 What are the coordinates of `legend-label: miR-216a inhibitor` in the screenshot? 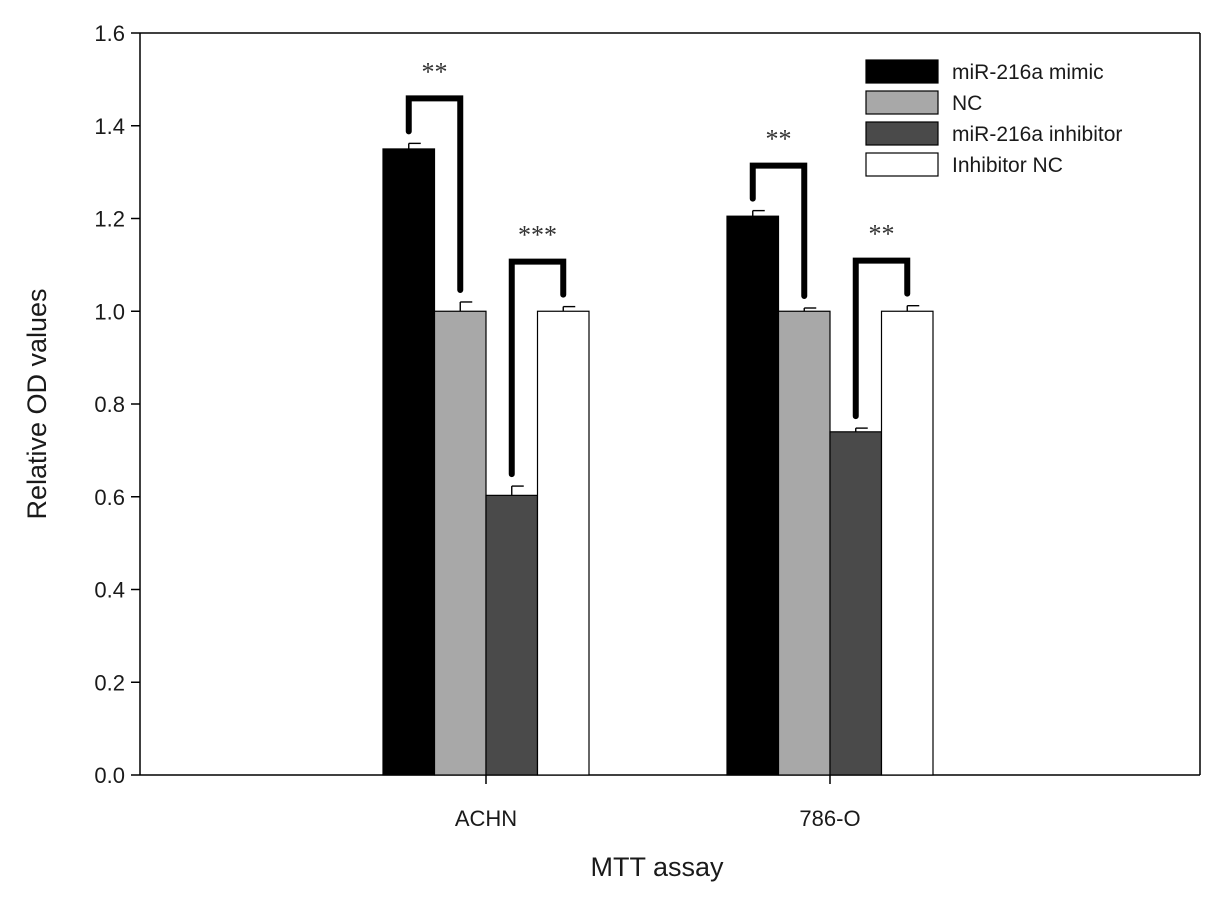 It's located at (1037, 134).